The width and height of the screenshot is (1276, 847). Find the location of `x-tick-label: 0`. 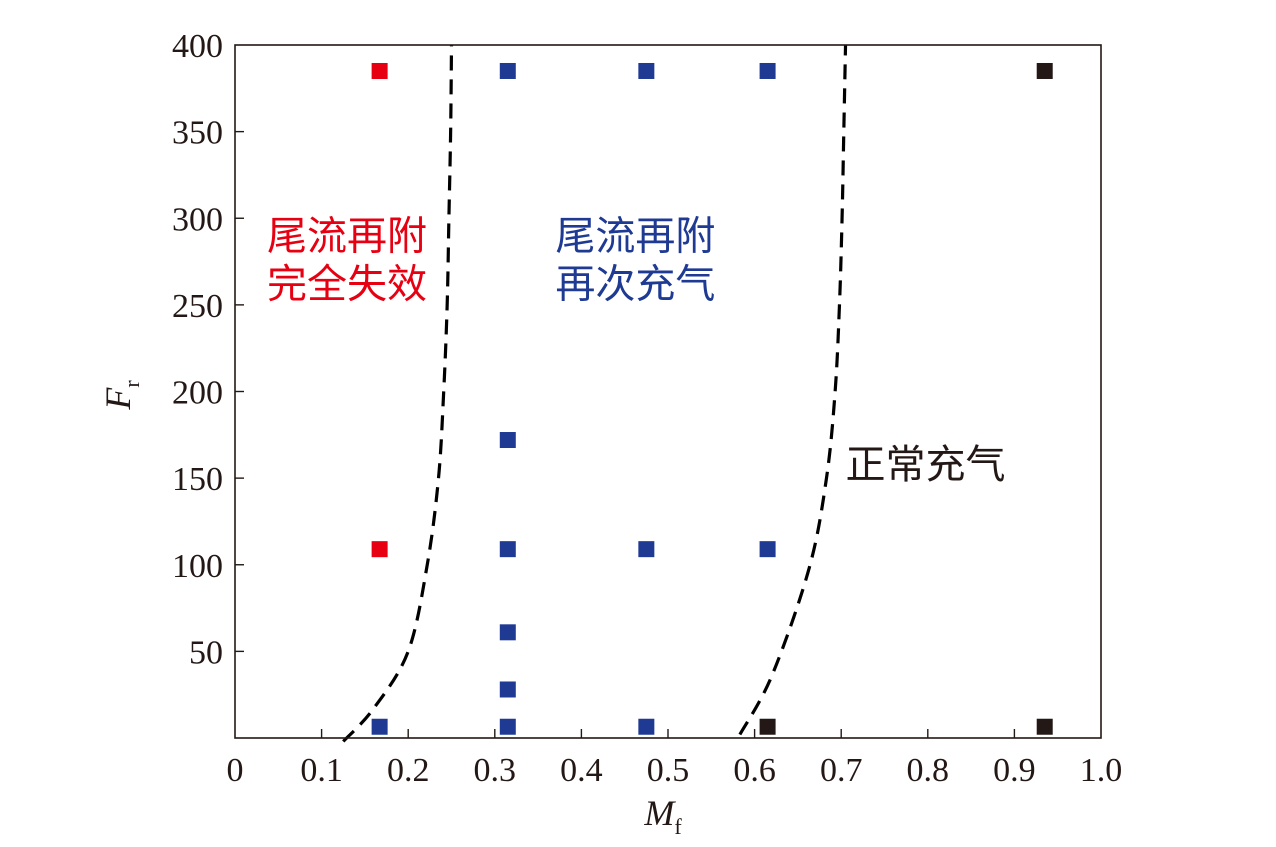

x-tick-label: 0 is located at coordinates (235, 770).